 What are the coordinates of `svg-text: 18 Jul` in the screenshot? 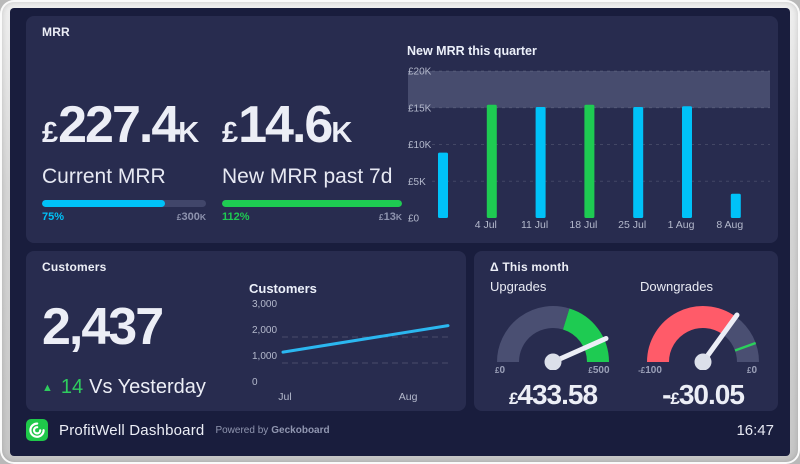 It's located at (583, 225).